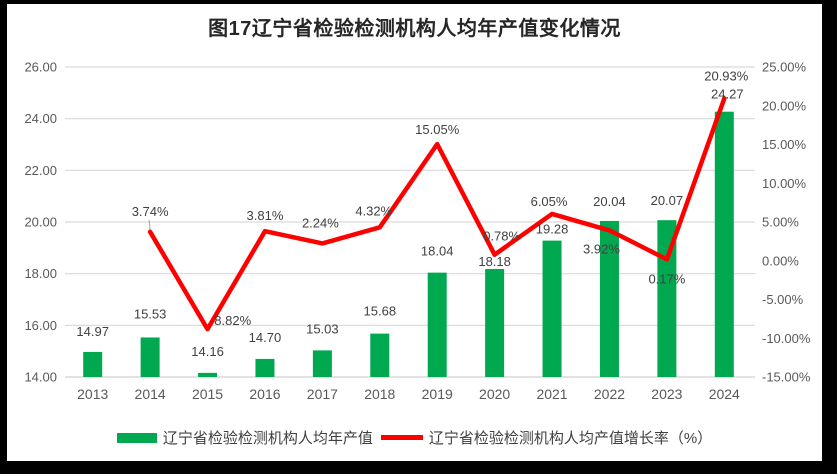 This screenshot has width=837, height=474. What do you see at coordinates (322, 363) in the screenshot?
I see `bar-2017` at bounding box center [322, 363].